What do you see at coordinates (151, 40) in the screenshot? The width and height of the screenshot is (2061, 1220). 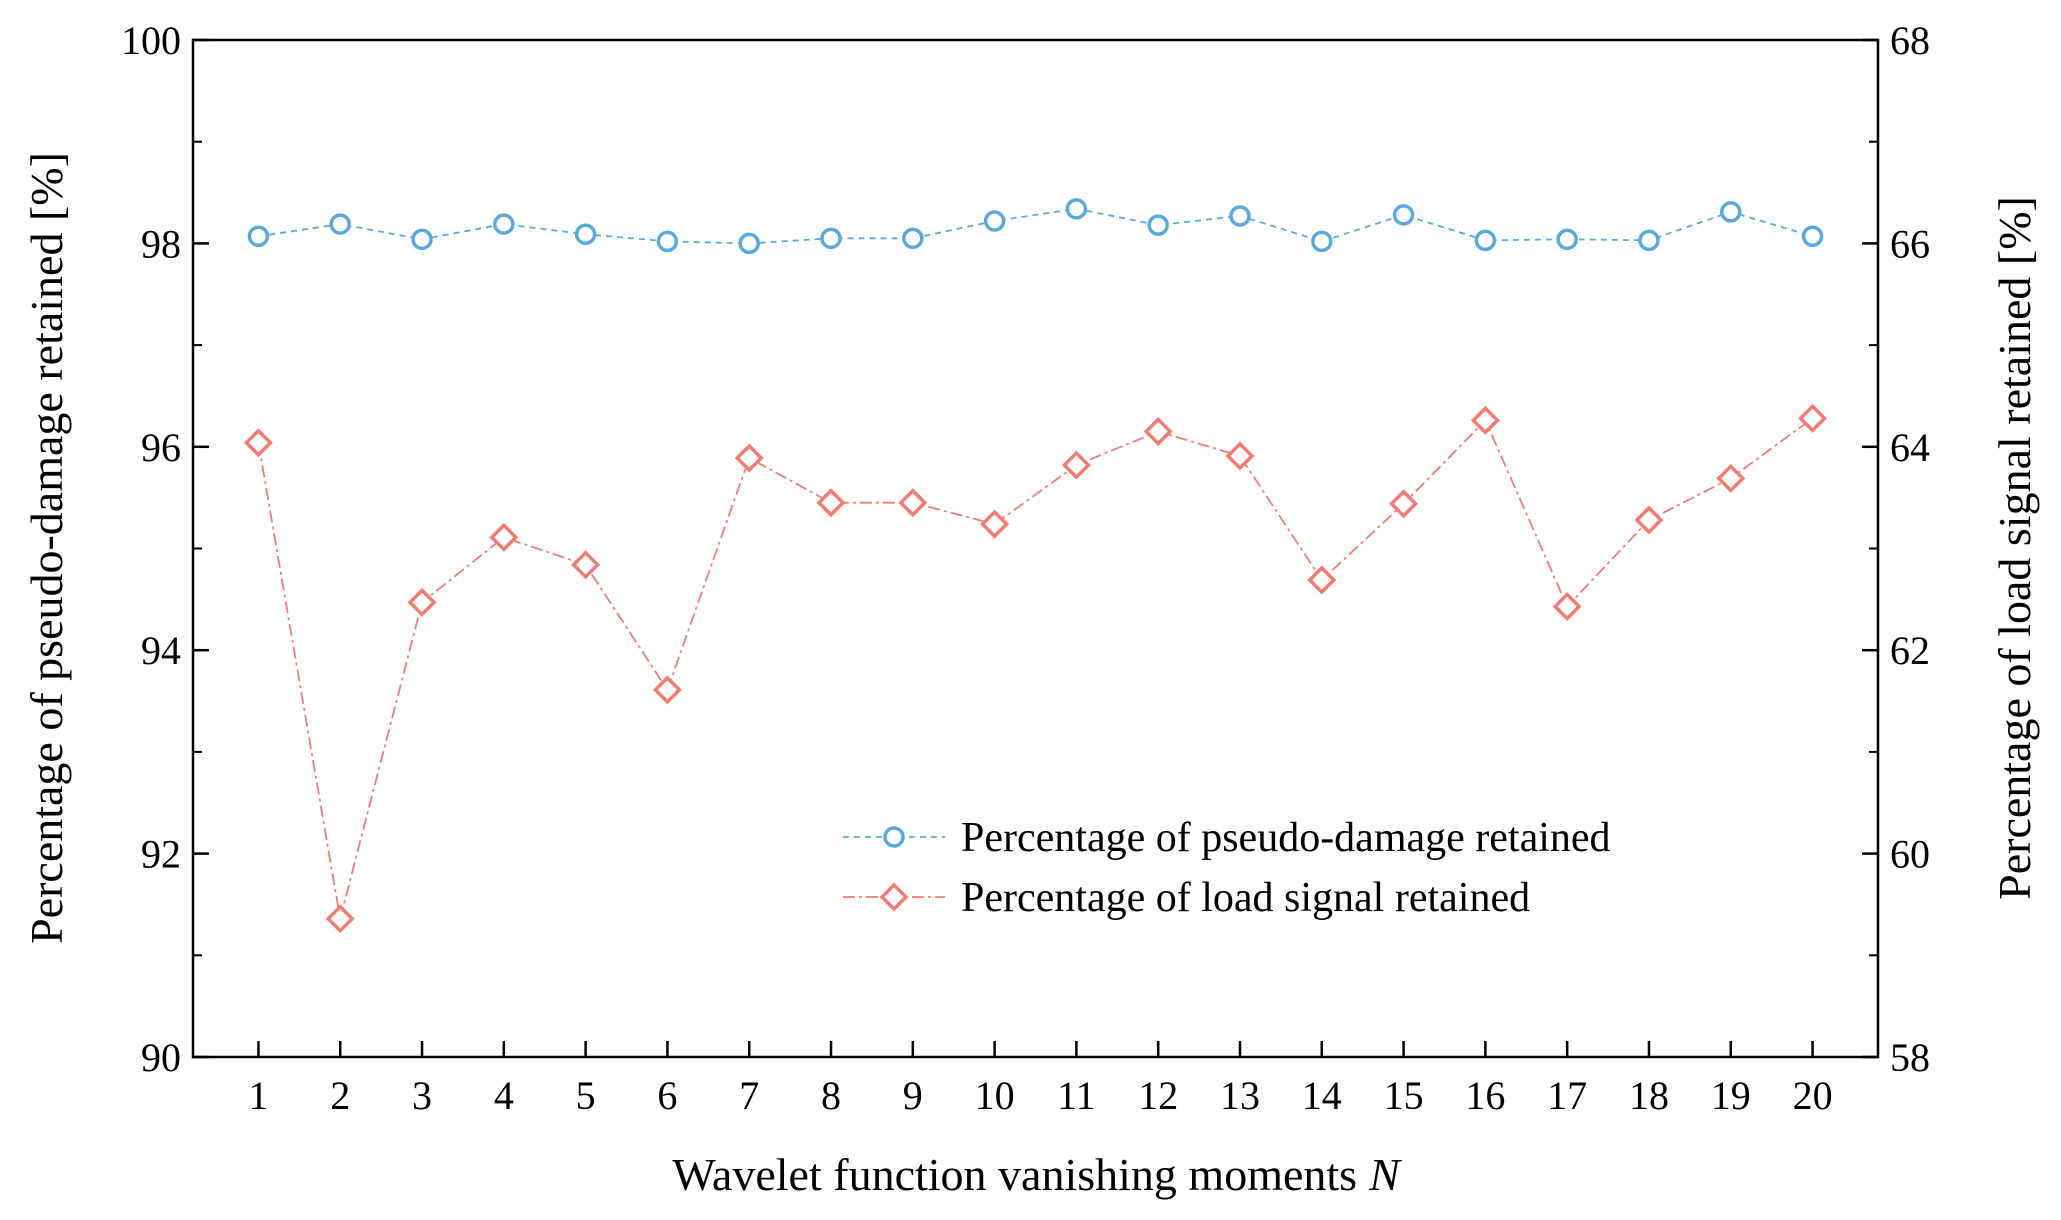 I see `y-left-tick-label: 100` at bounding box center [151, 40].